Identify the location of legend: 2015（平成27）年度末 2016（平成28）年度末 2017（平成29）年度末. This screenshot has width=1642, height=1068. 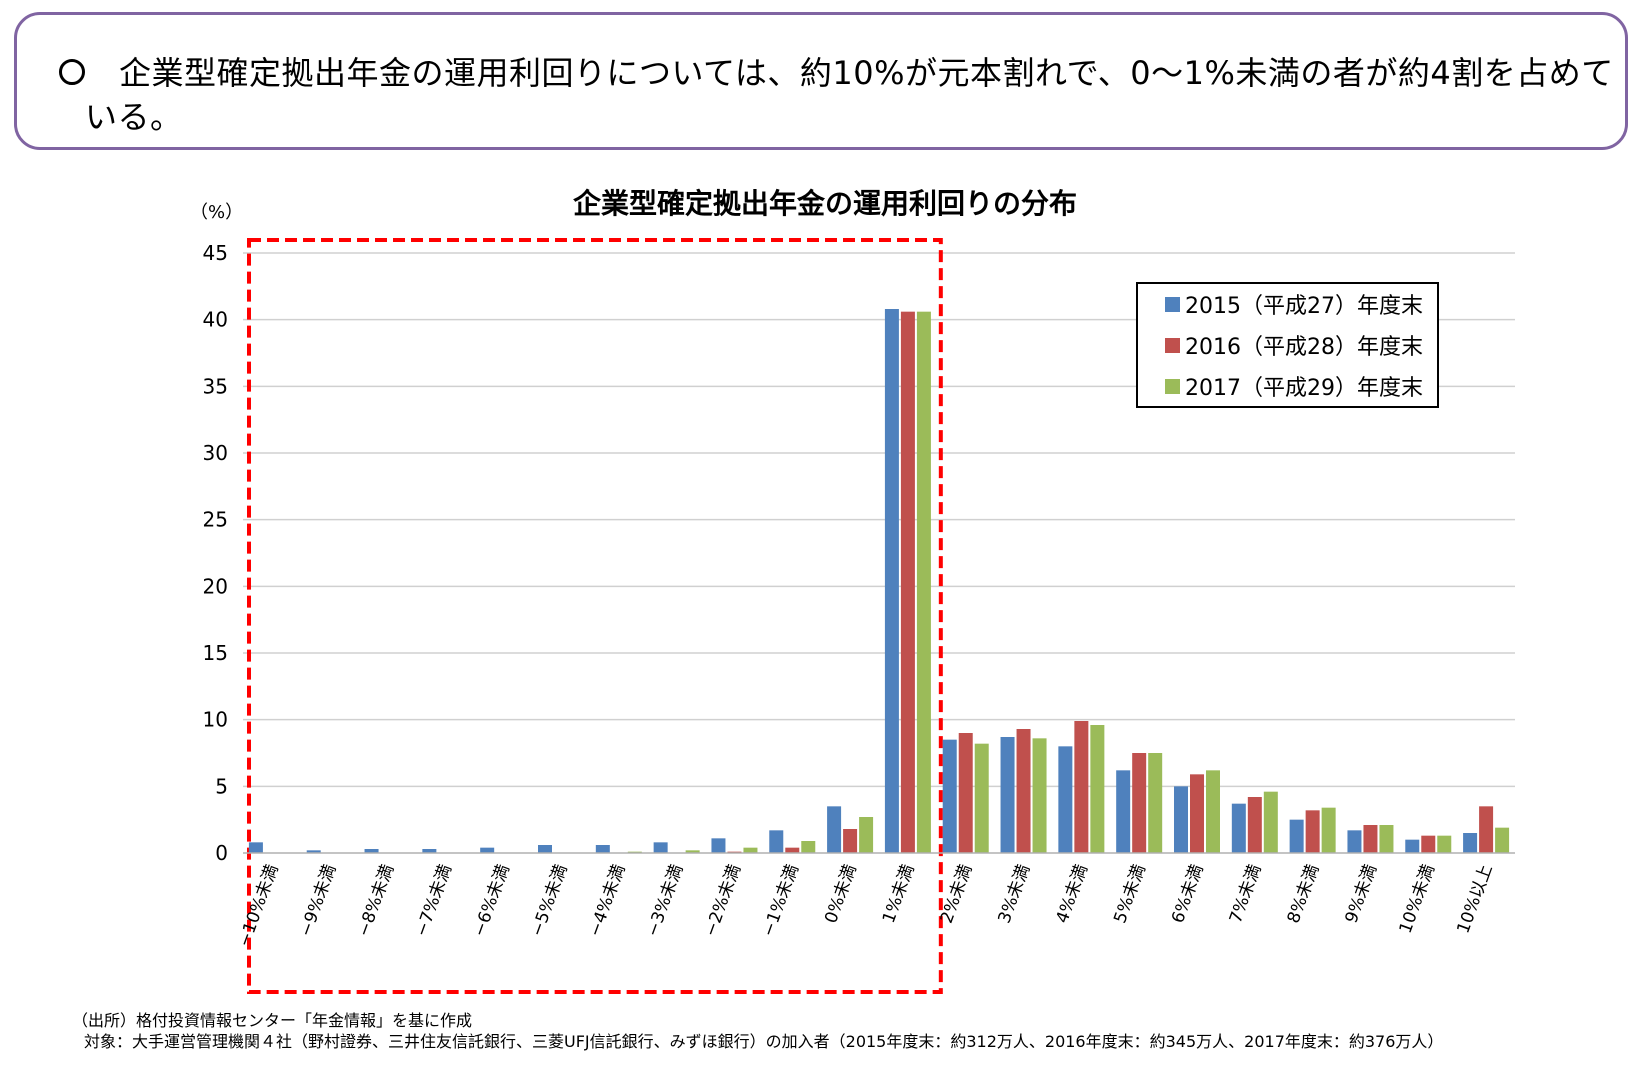
(1287, 345).